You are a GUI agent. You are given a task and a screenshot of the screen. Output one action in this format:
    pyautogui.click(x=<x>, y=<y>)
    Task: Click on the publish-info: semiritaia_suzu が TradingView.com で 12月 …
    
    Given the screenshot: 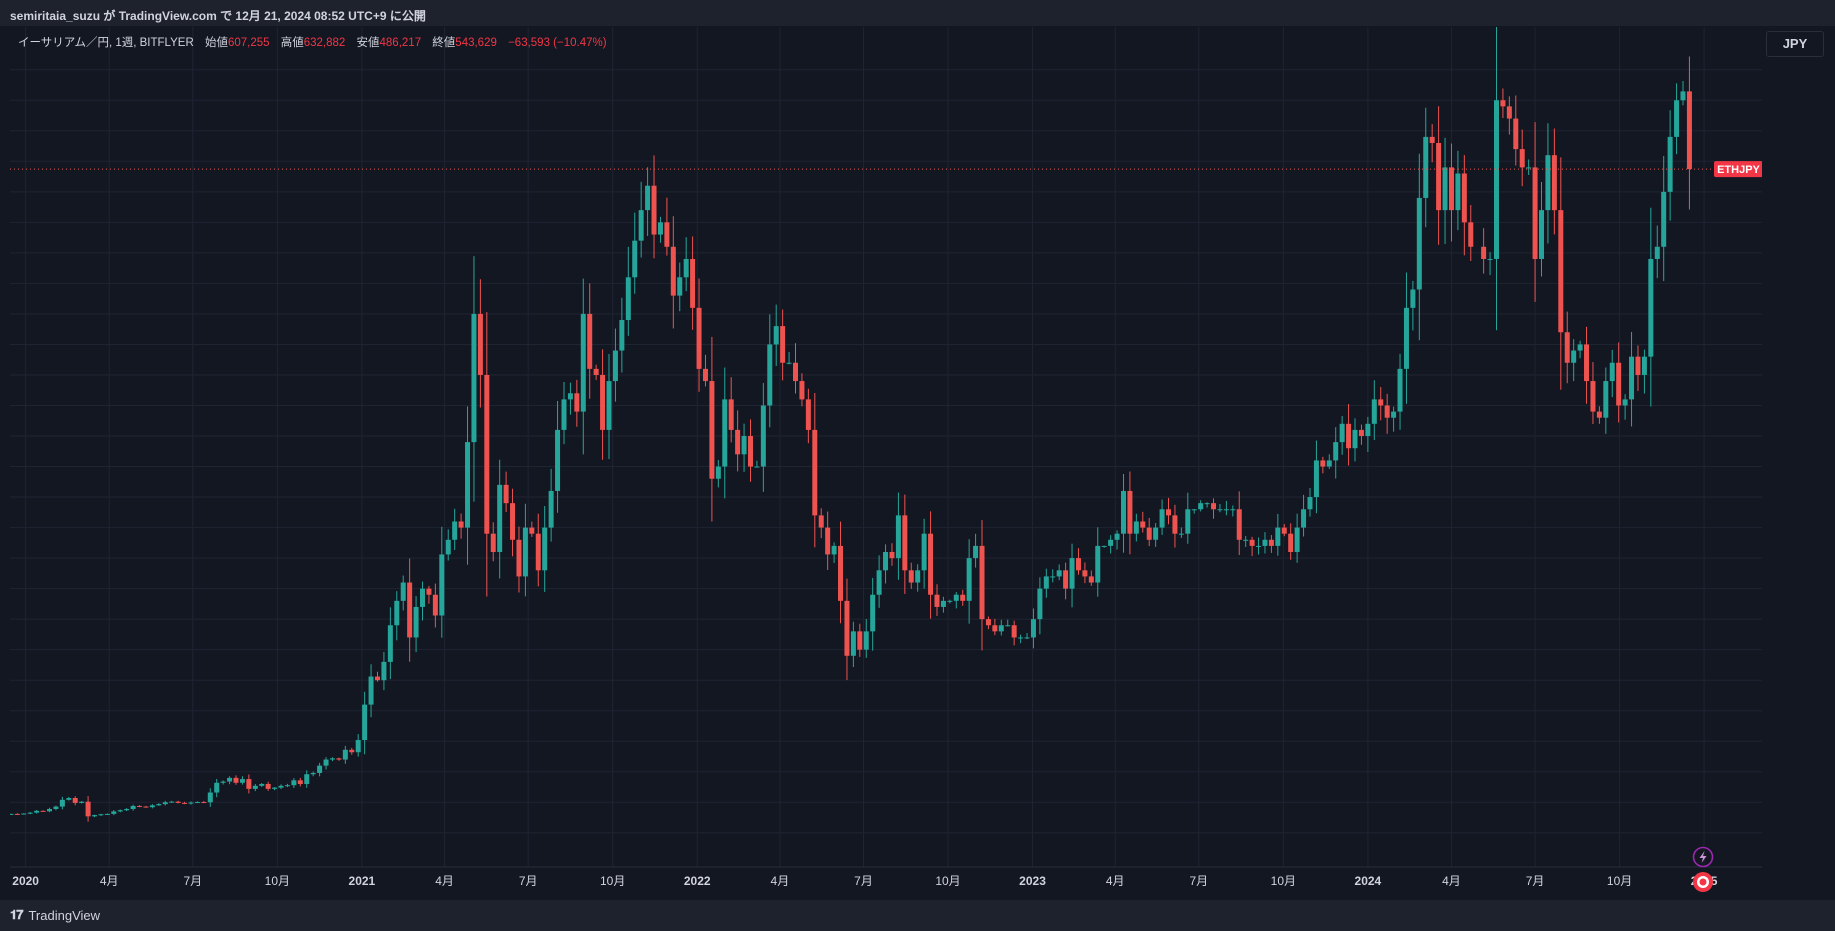 What is the action you would take?
    pyautogui.click(x=218, y=16)
    